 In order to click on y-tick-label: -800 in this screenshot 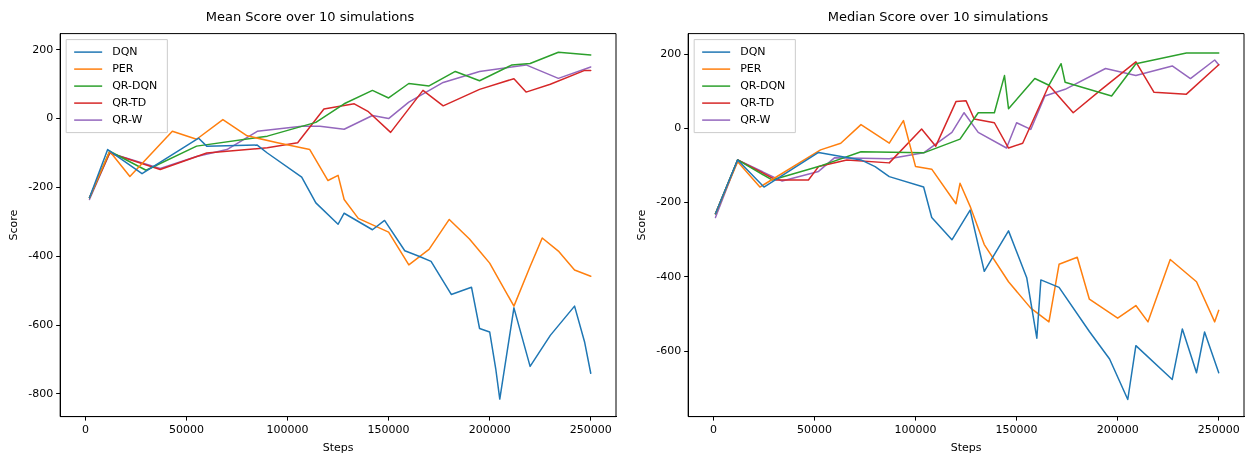, I will do `click(41, 393)`.